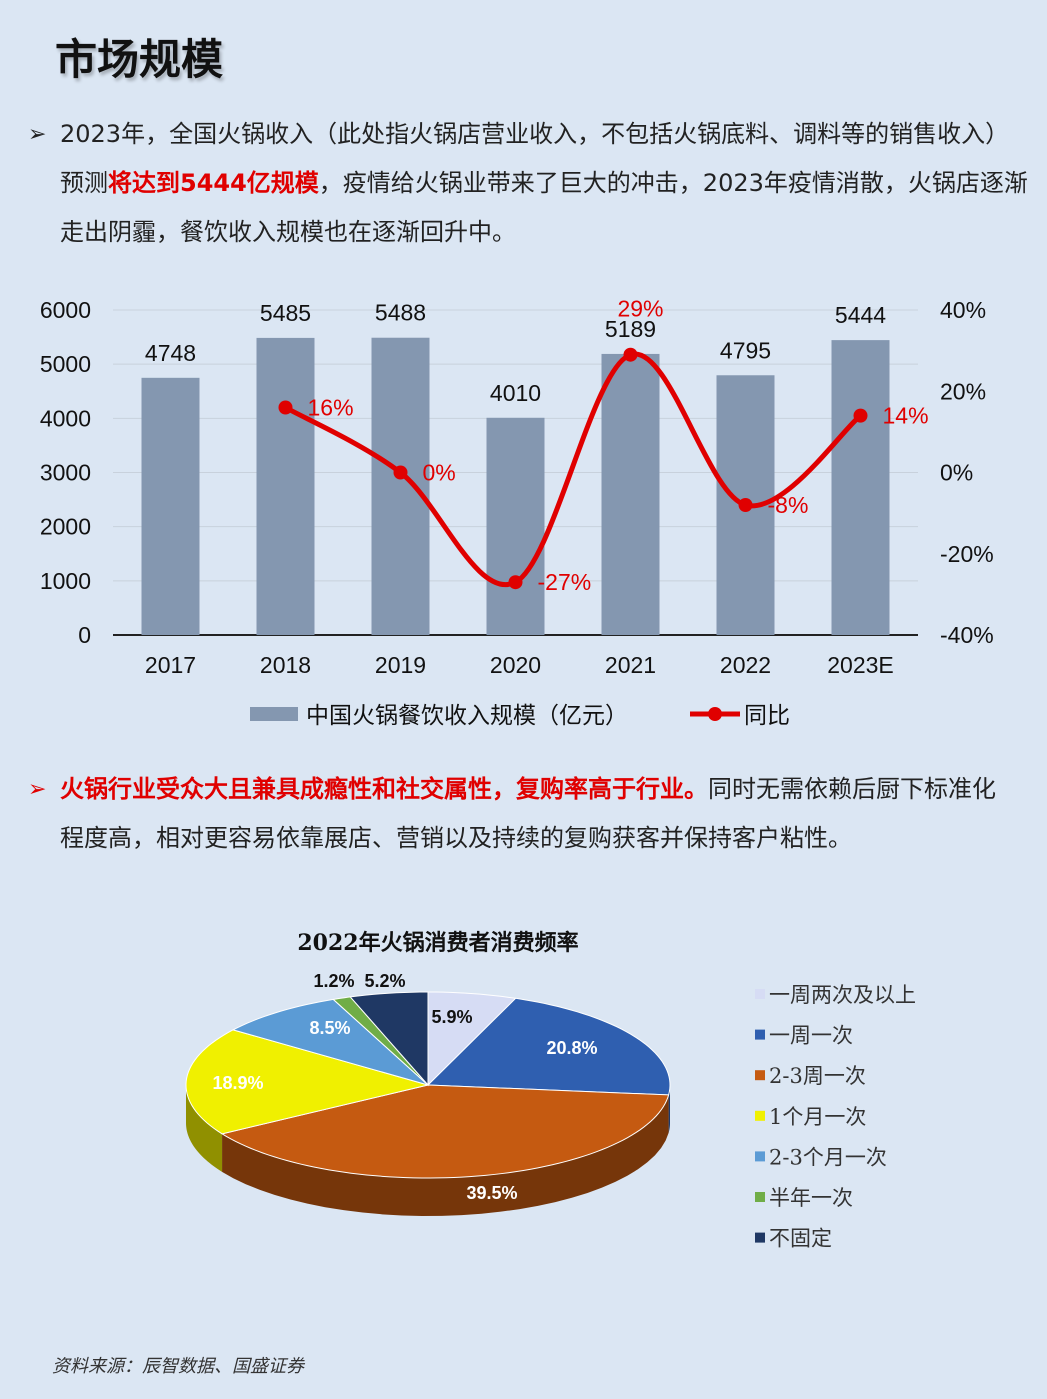 The image size is (1047, 1399). I want to click on yoy-value-label: 29%, so click(640, 309).